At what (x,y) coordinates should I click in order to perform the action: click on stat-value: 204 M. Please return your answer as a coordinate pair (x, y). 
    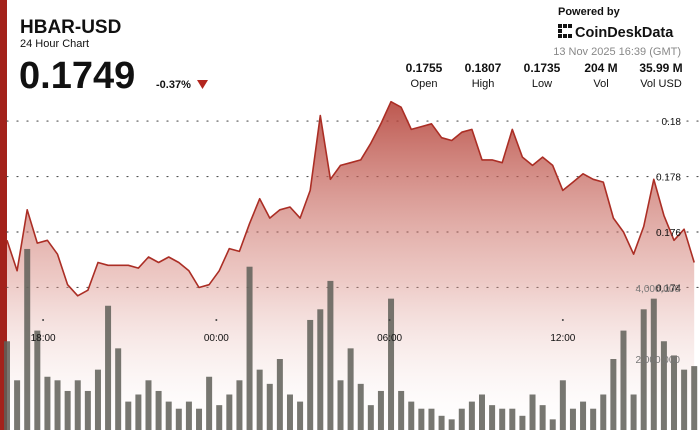
    Looking at the image, I should click on (600, 68).